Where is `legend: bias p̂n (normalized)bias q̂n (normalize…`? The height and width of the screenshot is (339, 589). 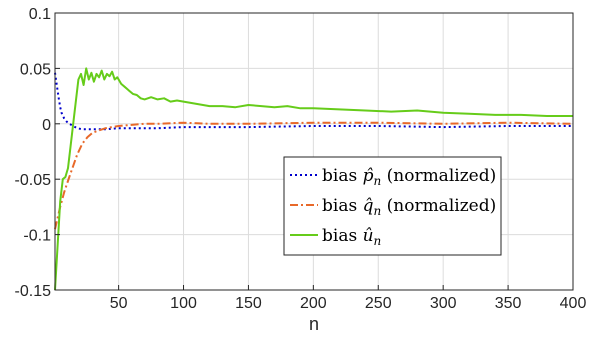
legend: bias p̂n (normalized)bias q̂n (normalize… is located at coordinates (392, 206).